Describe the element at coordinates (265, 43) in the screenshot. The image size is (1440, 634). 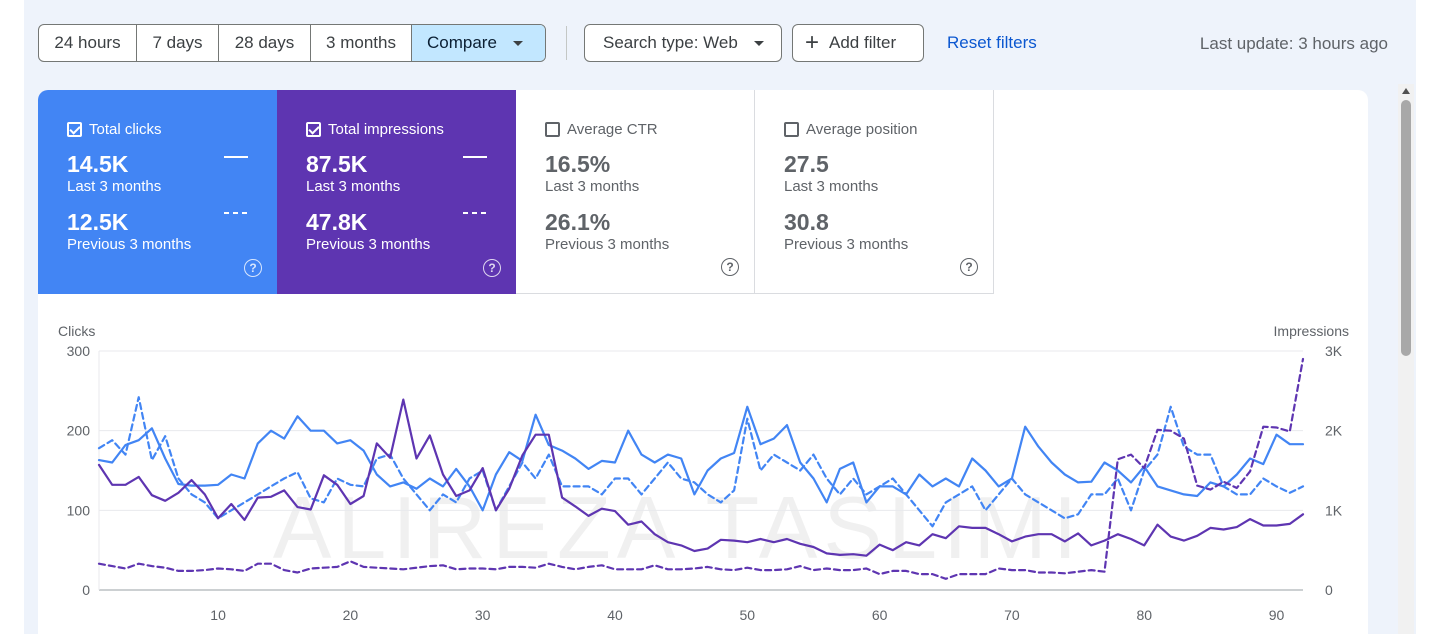
I see `range-28-days-button: 28 days` at that location.